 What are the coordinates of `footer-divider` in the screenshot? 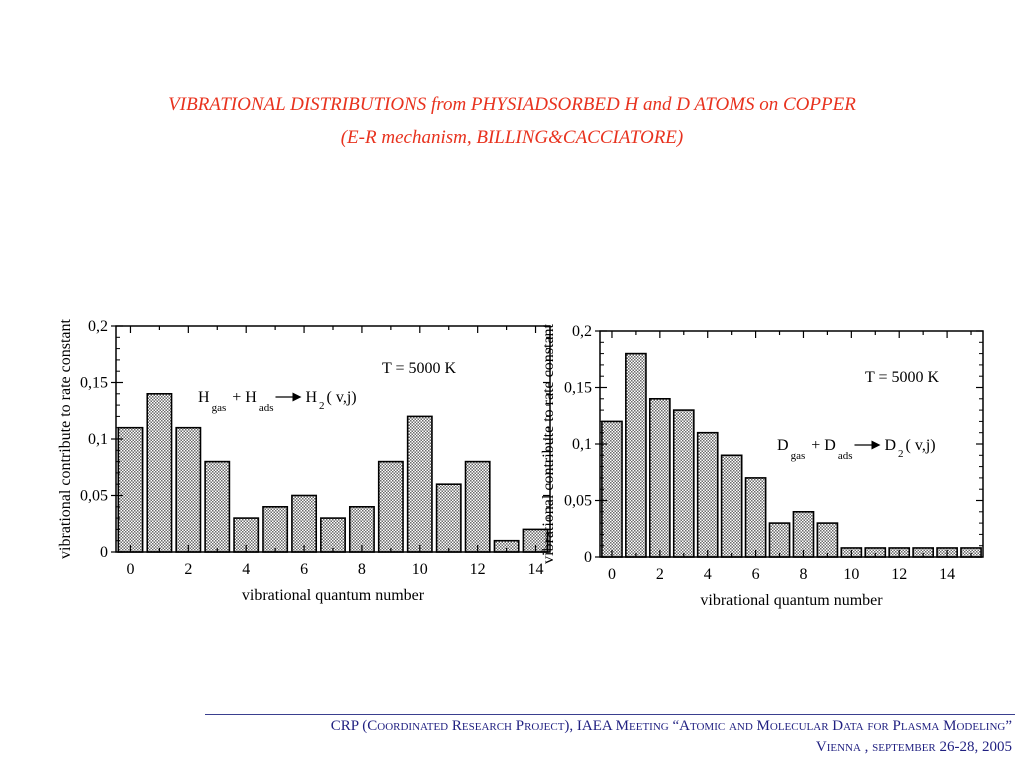 It's located at (610, 714).